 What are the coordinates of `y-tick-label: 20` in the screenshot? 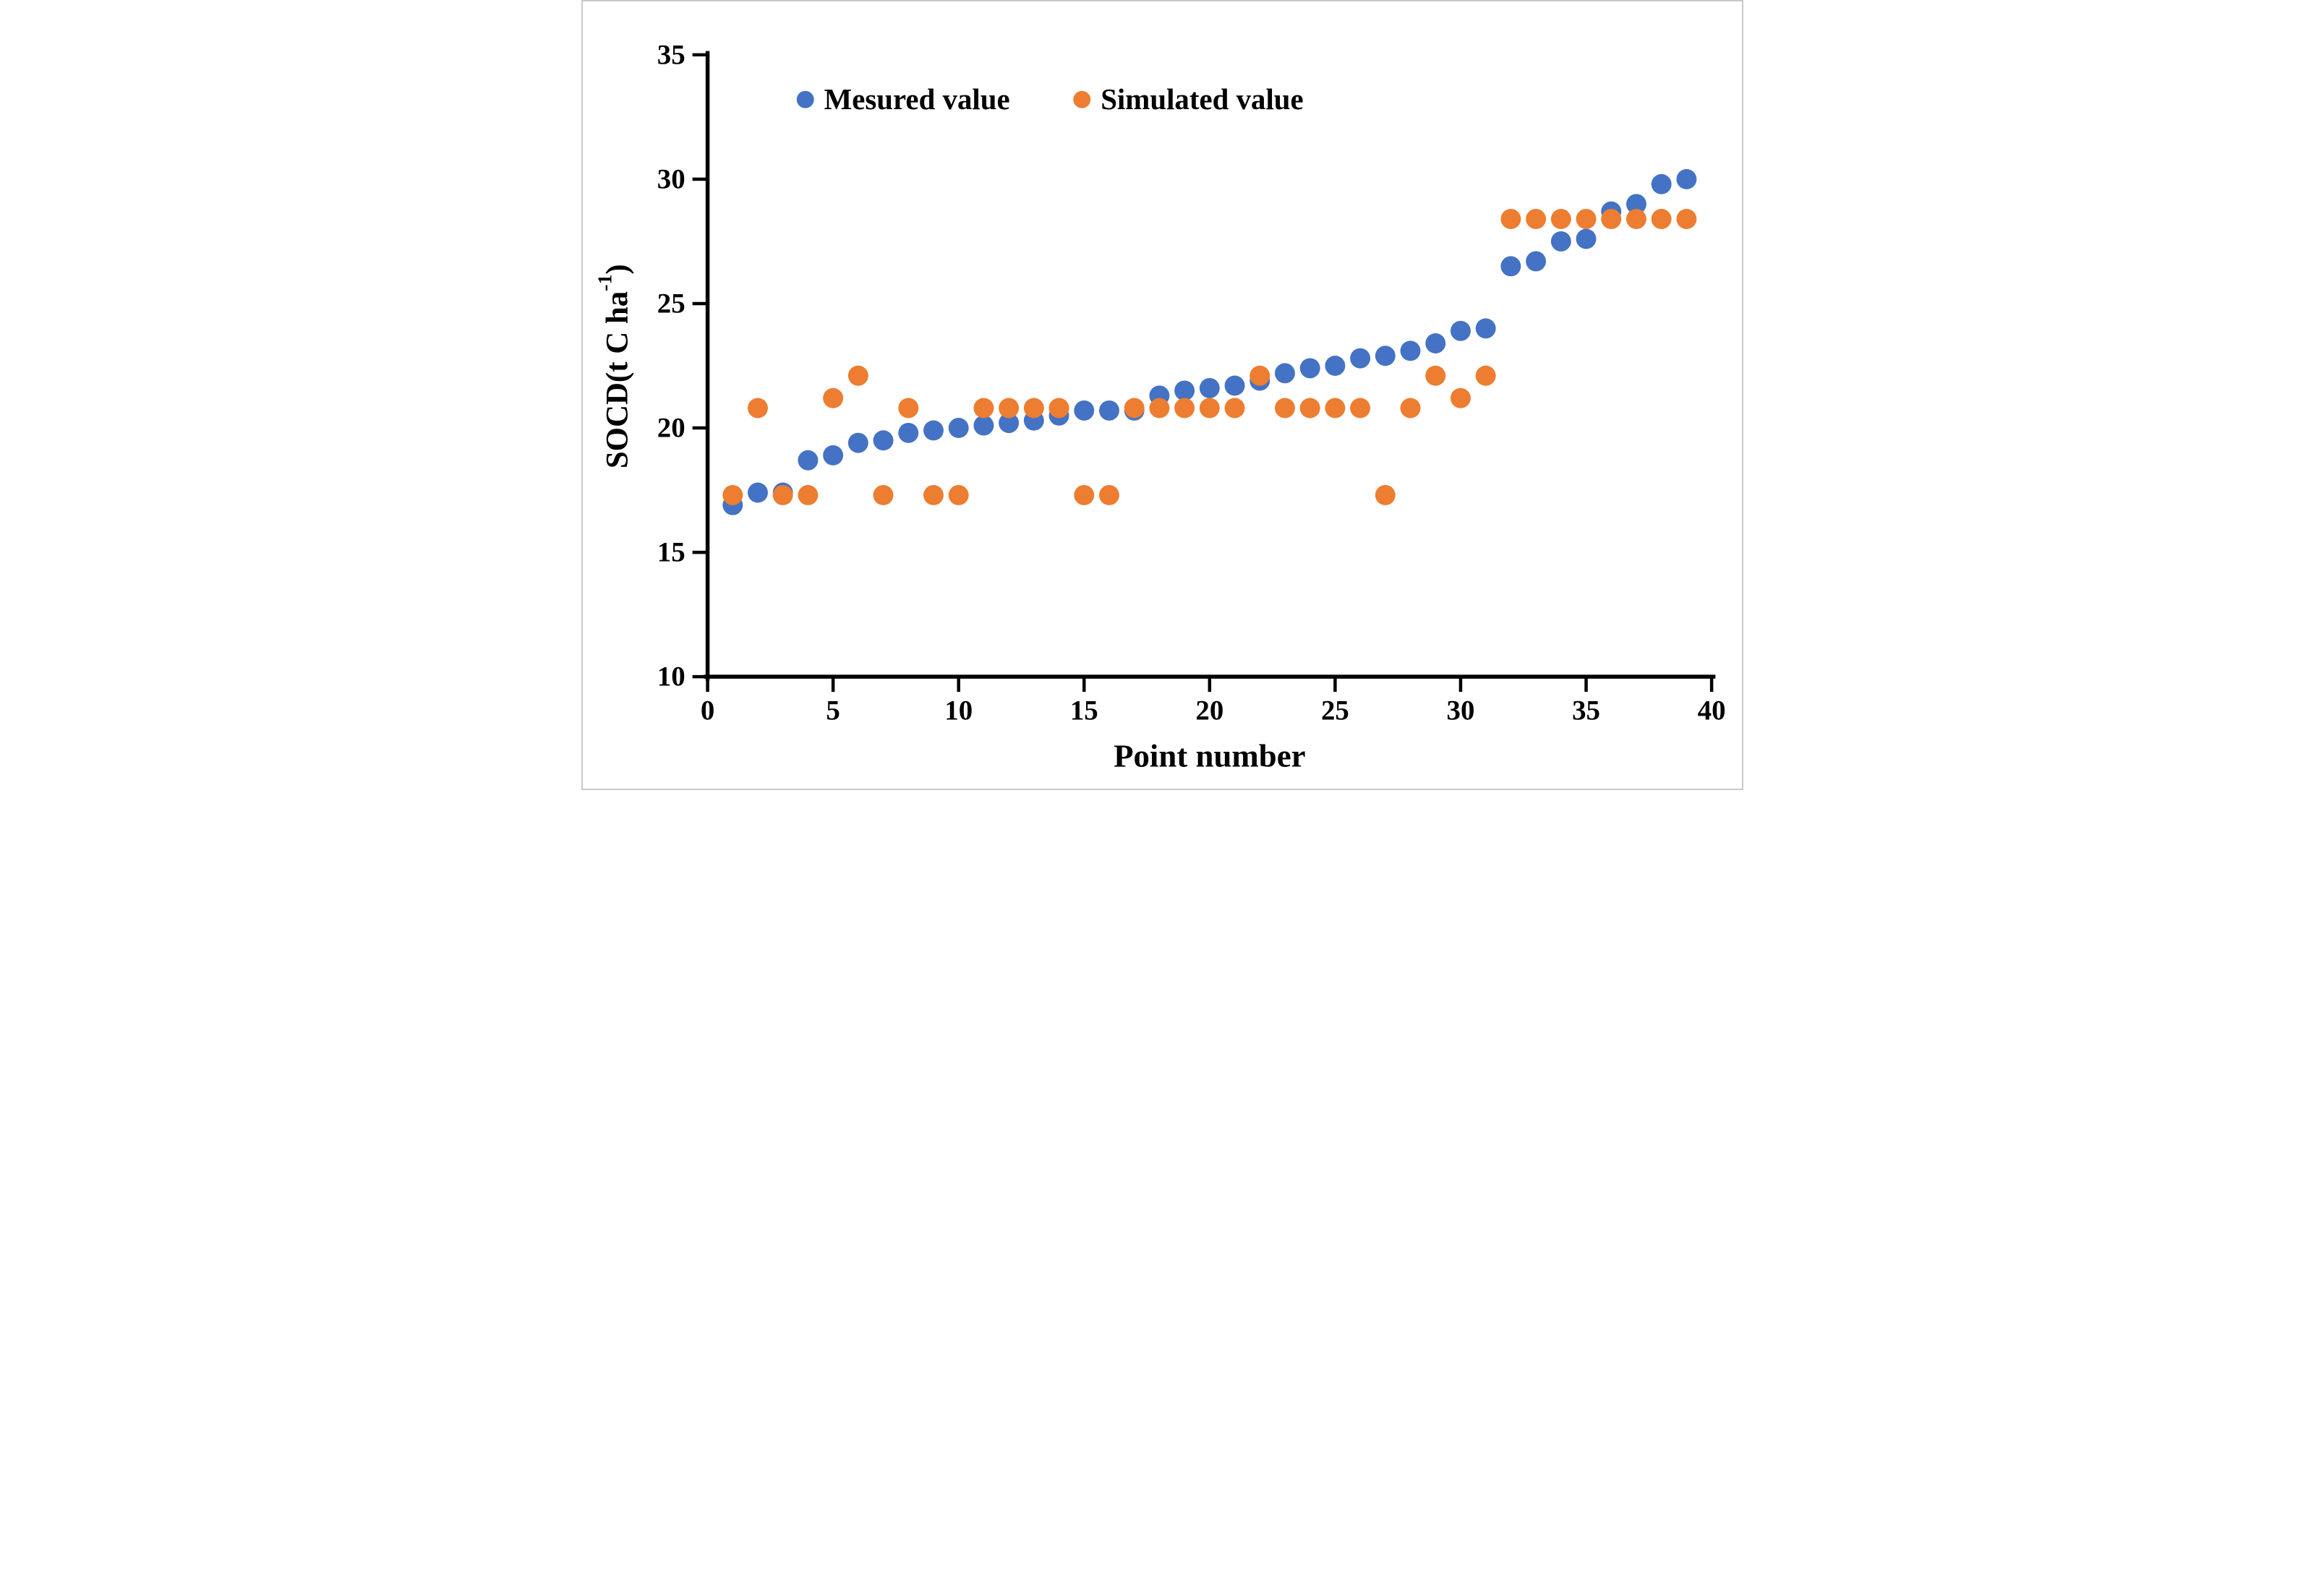 It's located at (671, 428).